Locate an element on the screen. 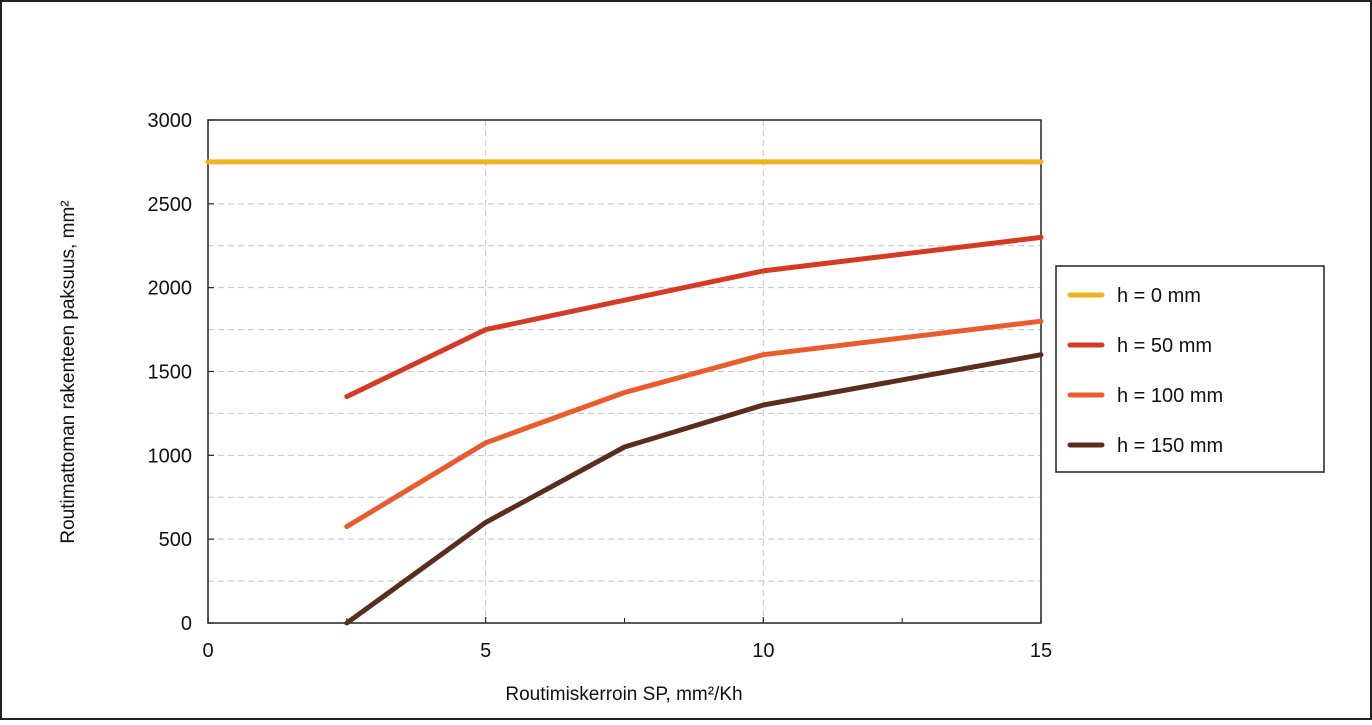  x-tick-label: 10 is located at coordinates (763, 651).